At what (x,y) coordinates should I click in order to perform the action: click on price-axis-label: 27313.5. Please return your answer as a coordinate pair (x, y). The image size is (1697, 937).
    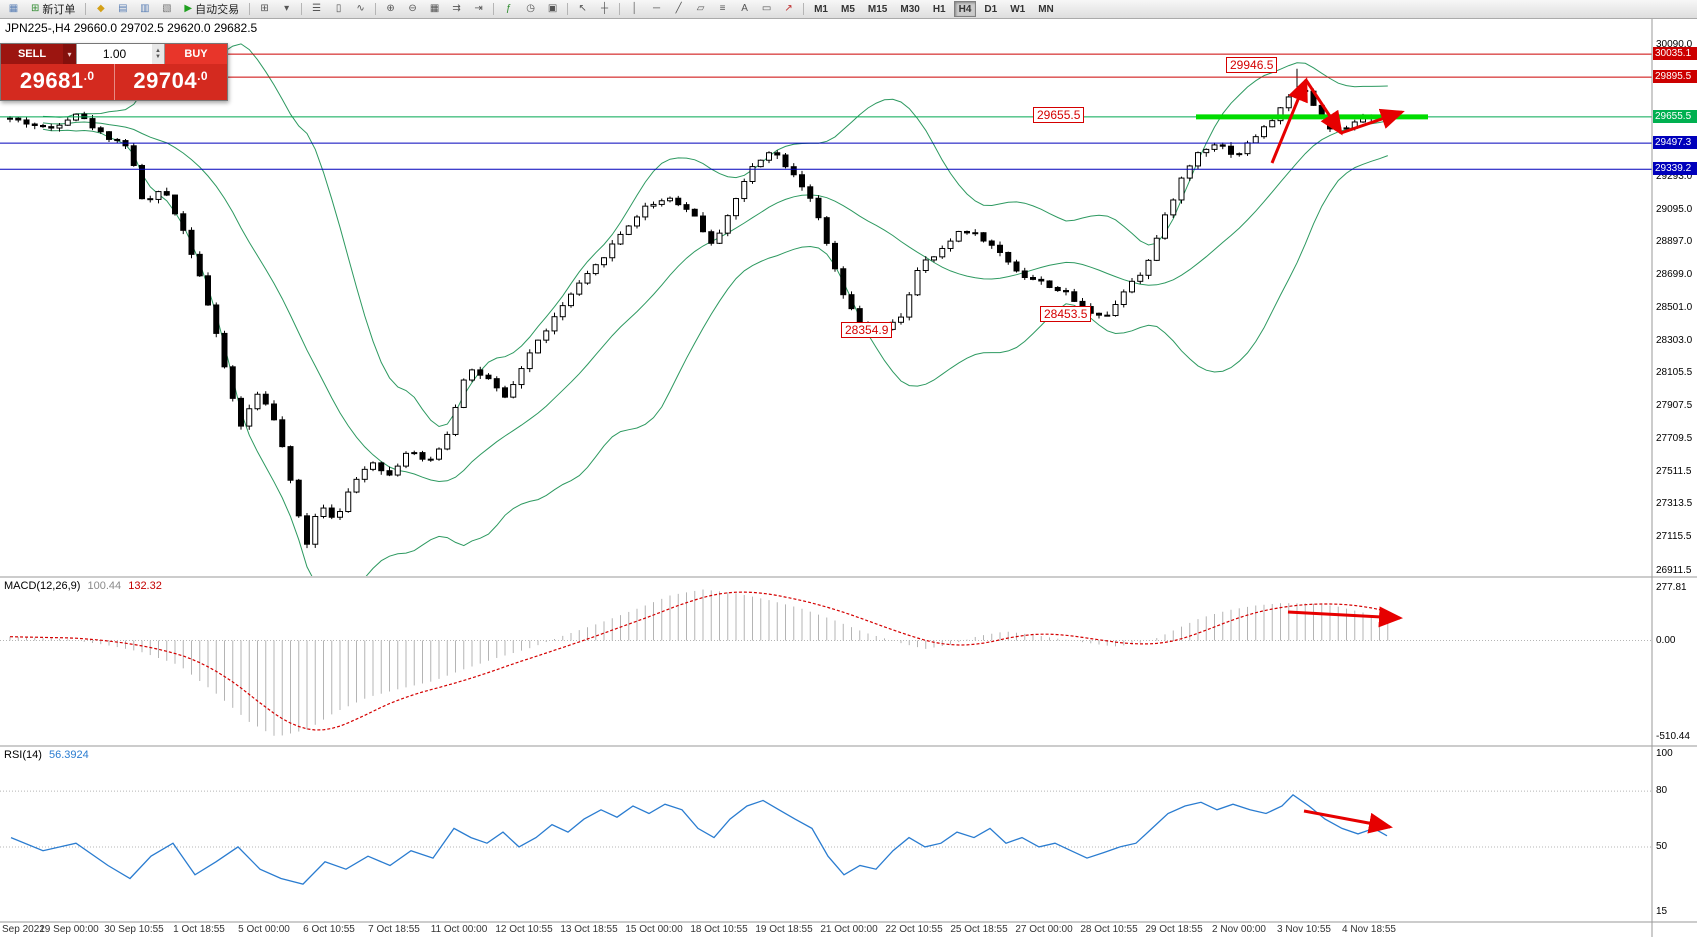
    Looking at the image, I should click on (1674, 504).